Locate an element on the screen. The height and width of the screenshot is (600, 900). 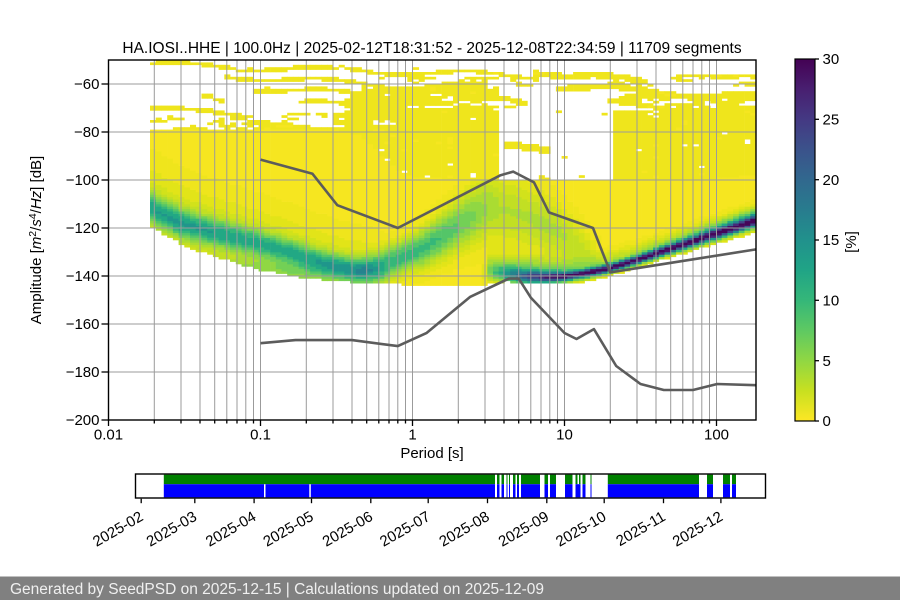
svg-text: 15 is located at coordinates (831, 240).